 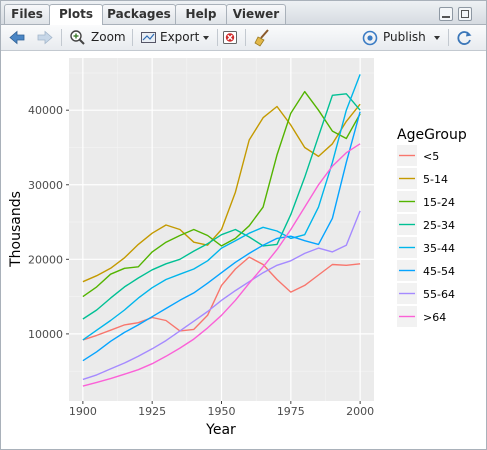 I want to click on zoom-icon, so click(x=77, y=37).